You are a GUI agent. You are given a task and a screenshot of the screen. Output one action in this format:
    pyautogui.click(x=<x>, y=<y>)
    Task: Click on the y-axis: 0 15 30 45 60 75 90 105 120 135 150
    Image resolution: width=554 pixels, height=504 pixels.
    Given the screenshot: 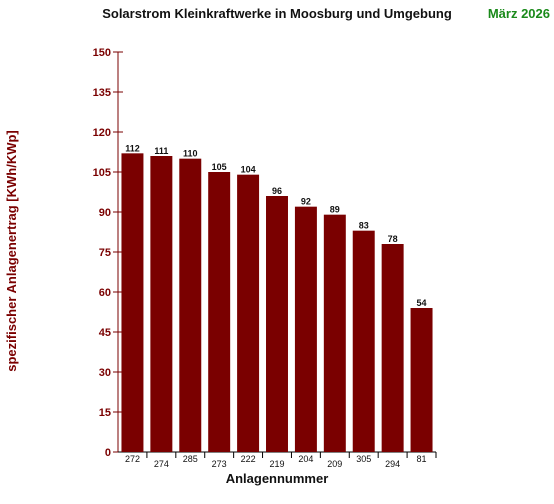 What is the action you would take?
    pyautogui.click(x=108, y=253)
    